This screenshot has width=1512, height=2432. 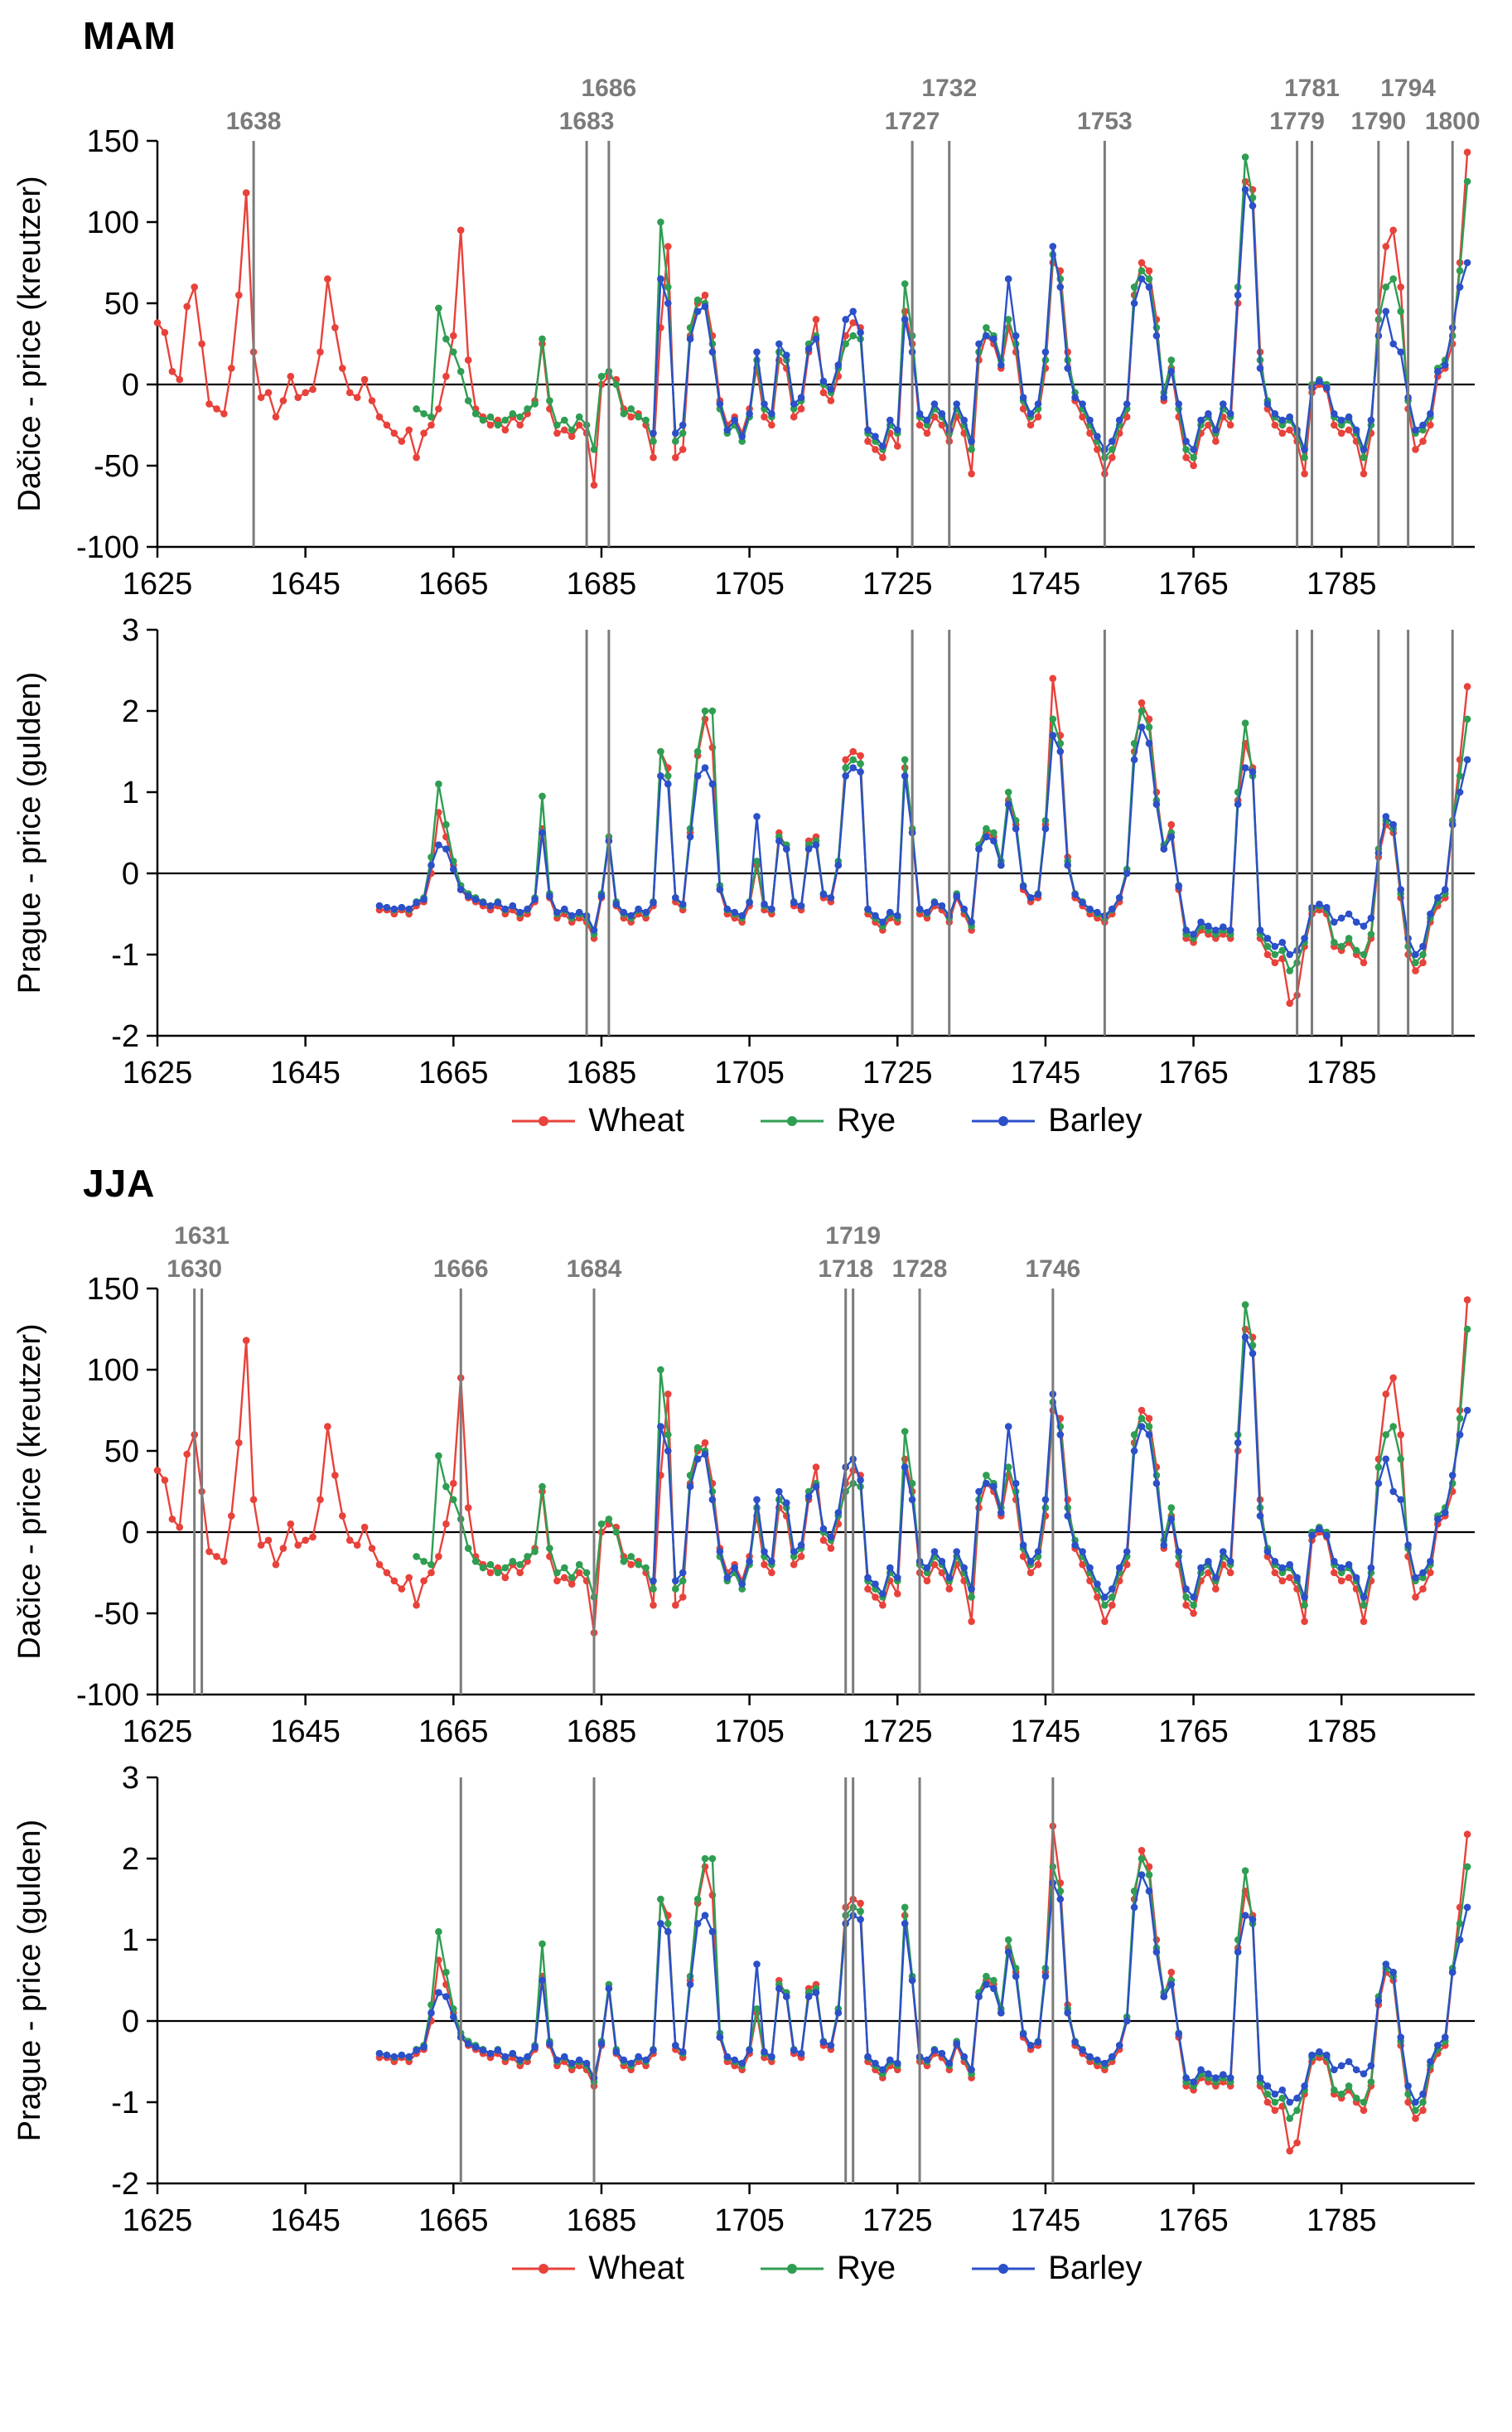 I want to click on y-tick-label: -1, so click(x=125, y=955).